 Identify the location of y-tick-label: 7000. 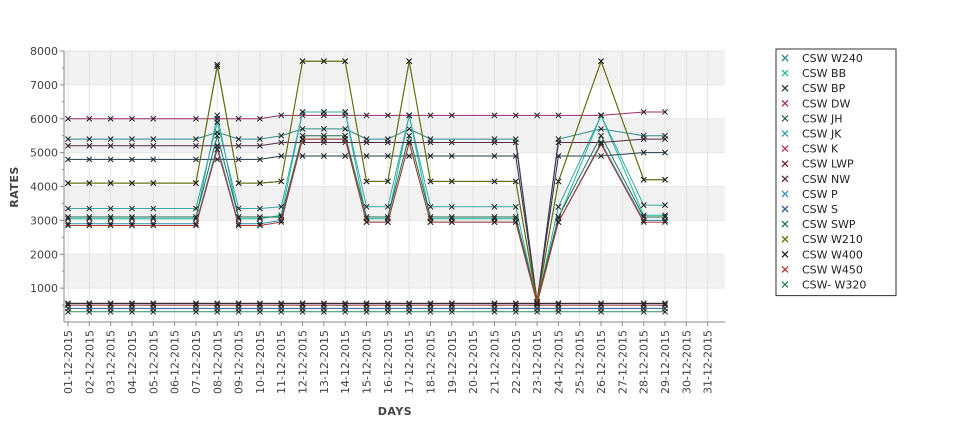
(44, 85).